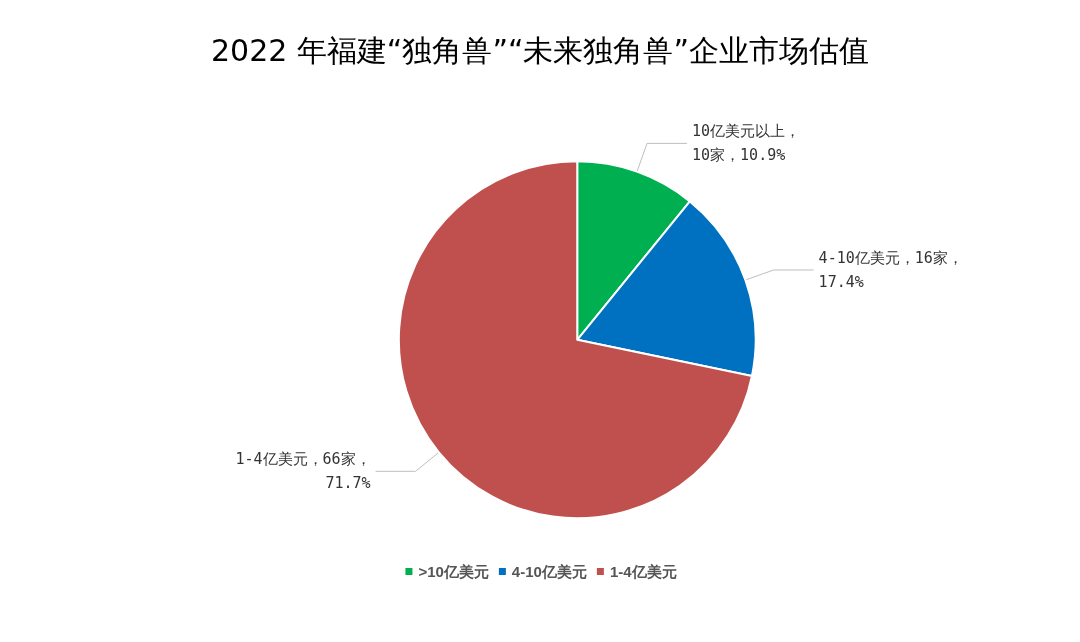 This screenshot has height=642, width=1080. Describe the element at coordinates (890, 269) in the screenshot. I see `data-label: 4-10亿美元，16家， 17.4%` at that location.